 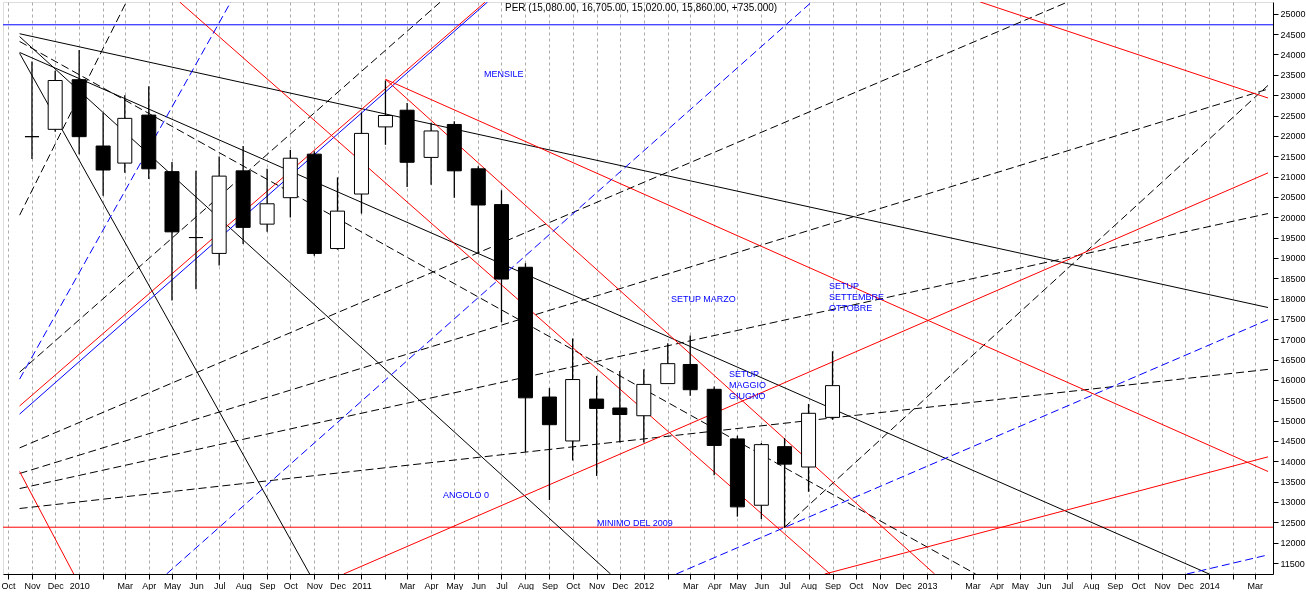 What do you see at coordinates (635, 523) in the screenshot?
I see `annotation: MINIMO DEL 2009` at bounding box center [635, 523].